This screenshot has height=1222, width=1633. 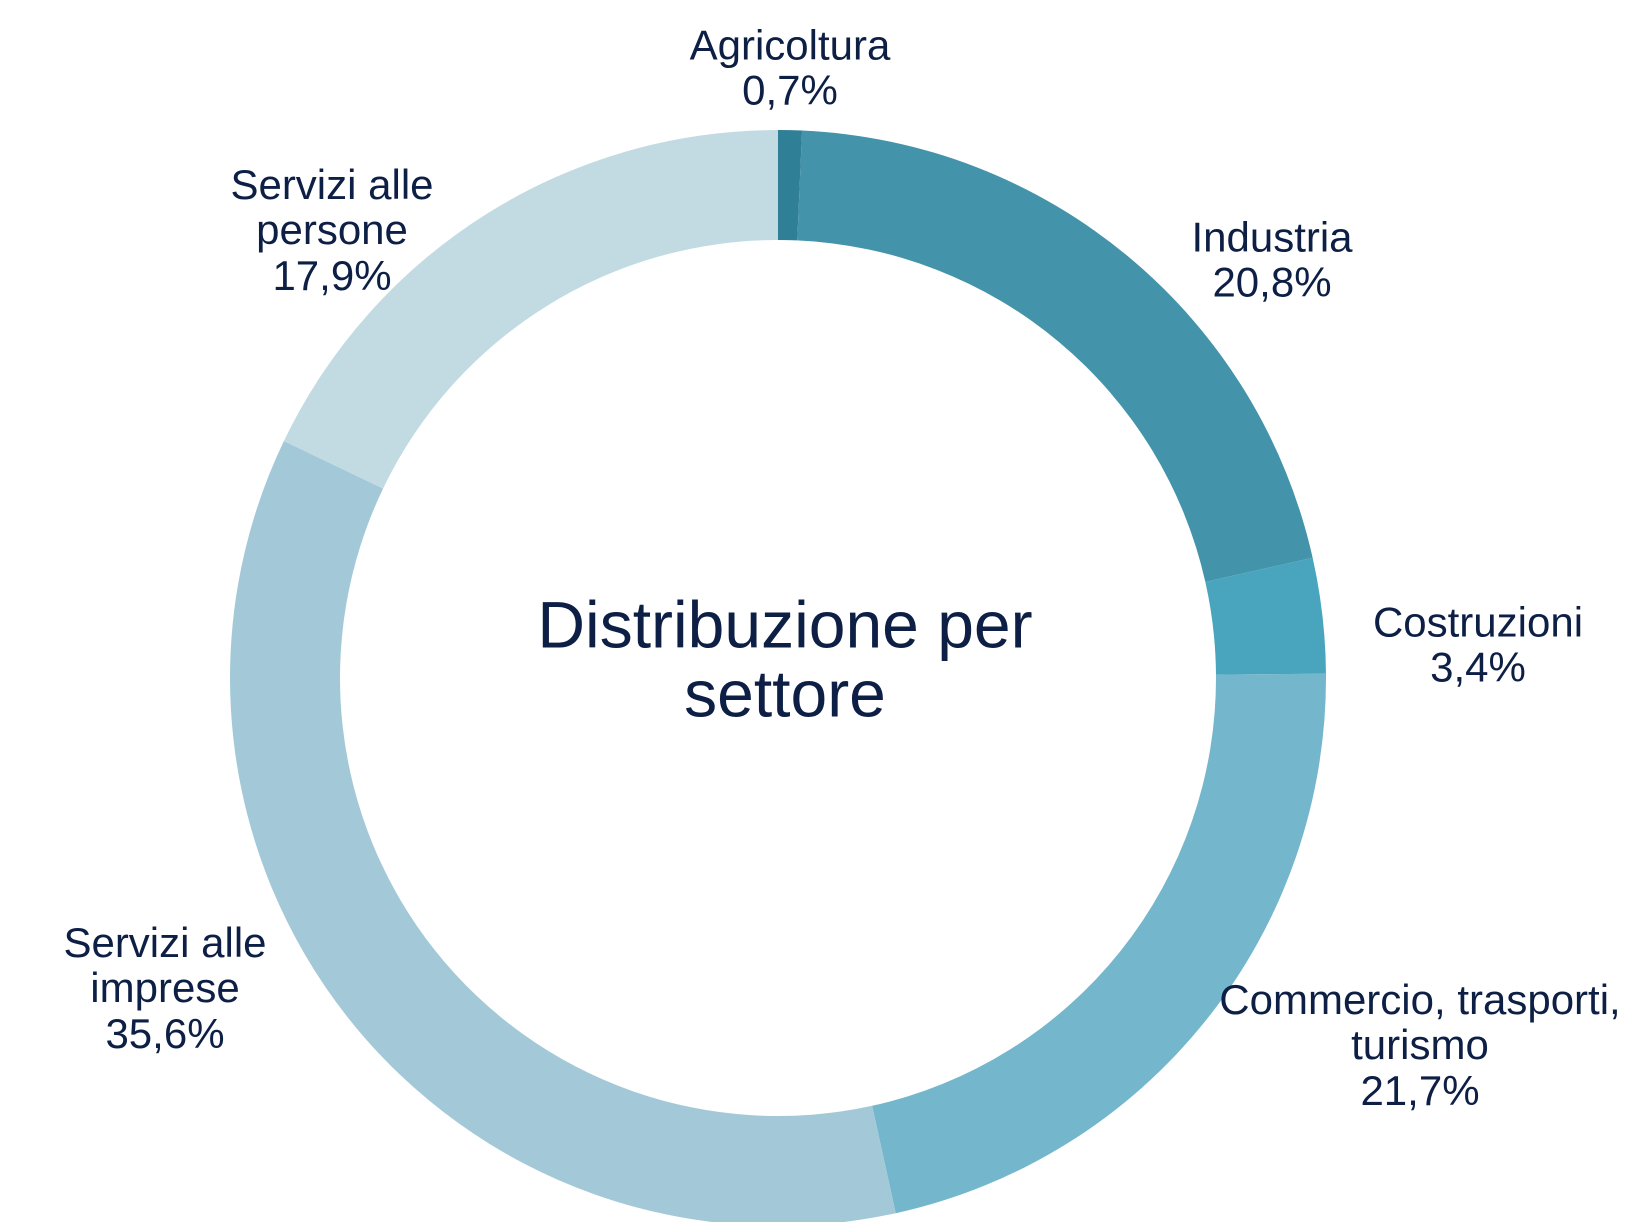 What do you see at coordinates (165, 965) in the screenshot?
I see `category-name: Servizi alle imprese` at bounding box center [165, 965].